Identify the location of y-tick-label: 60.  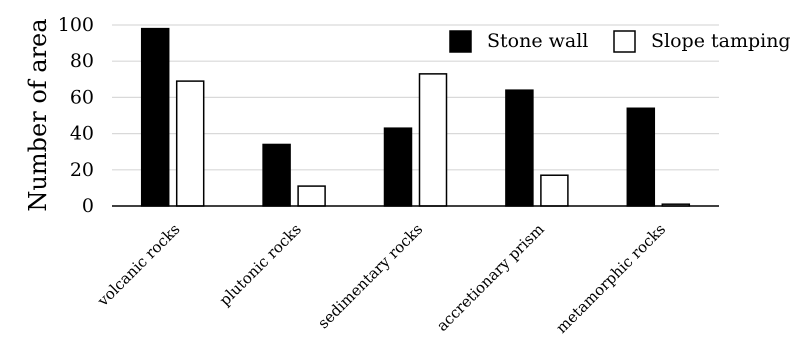
(82, 97).